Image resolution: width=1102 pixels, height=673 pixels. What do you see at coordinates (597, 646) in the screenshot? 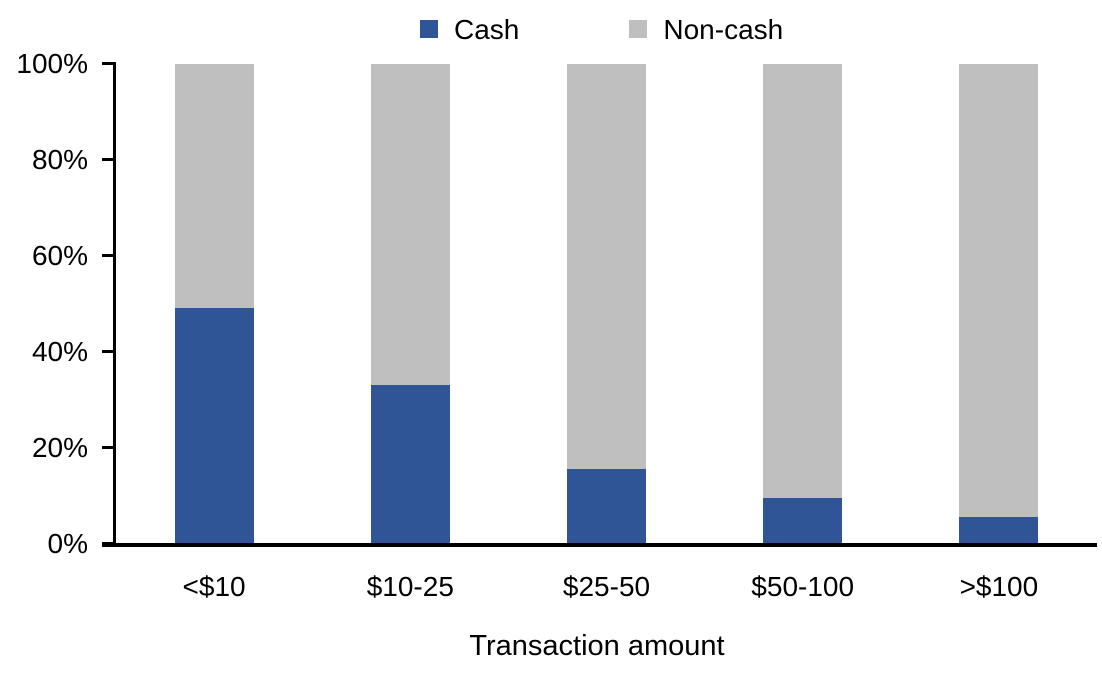
I see `x-axis-title: Transaction amount` at bounding box center [597, 646].